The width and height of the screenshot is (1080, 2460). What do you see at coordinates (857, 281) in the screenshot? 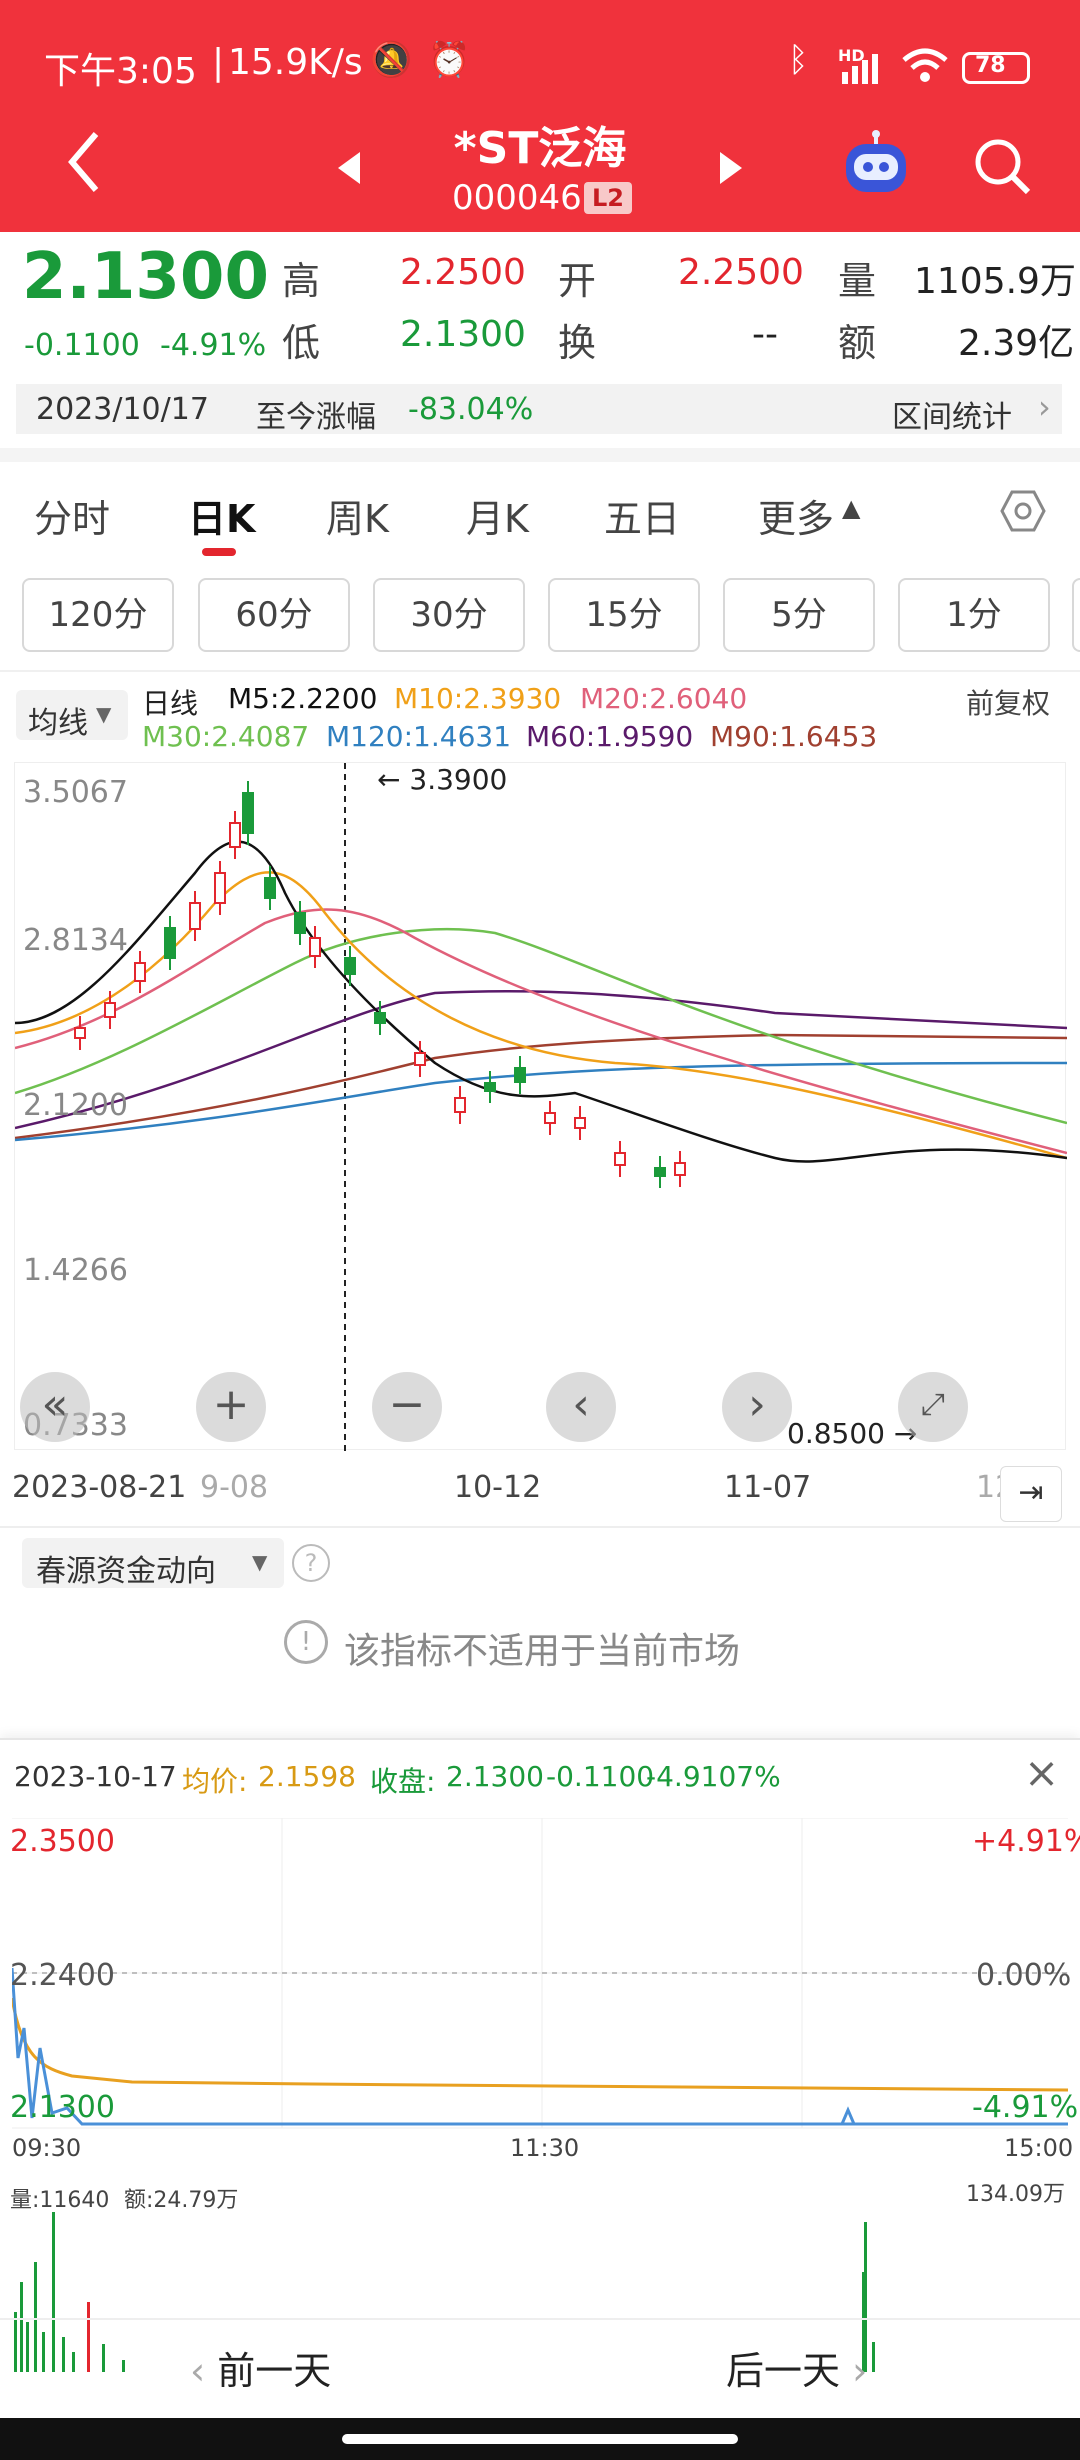
I see `volume-label: 量` at bounding box center [857, 281].